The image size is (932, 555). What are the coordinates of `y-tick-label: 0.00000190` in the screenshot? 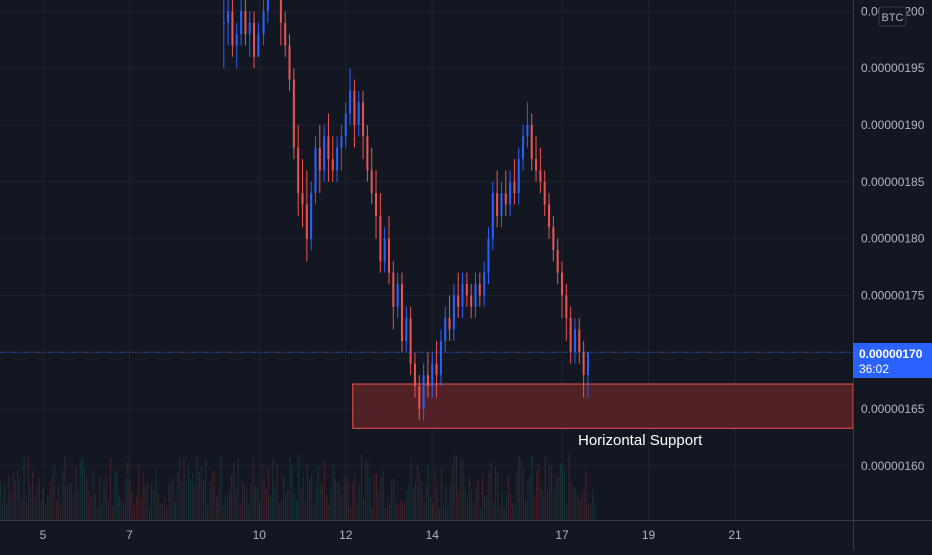 It's located at (893, 125).